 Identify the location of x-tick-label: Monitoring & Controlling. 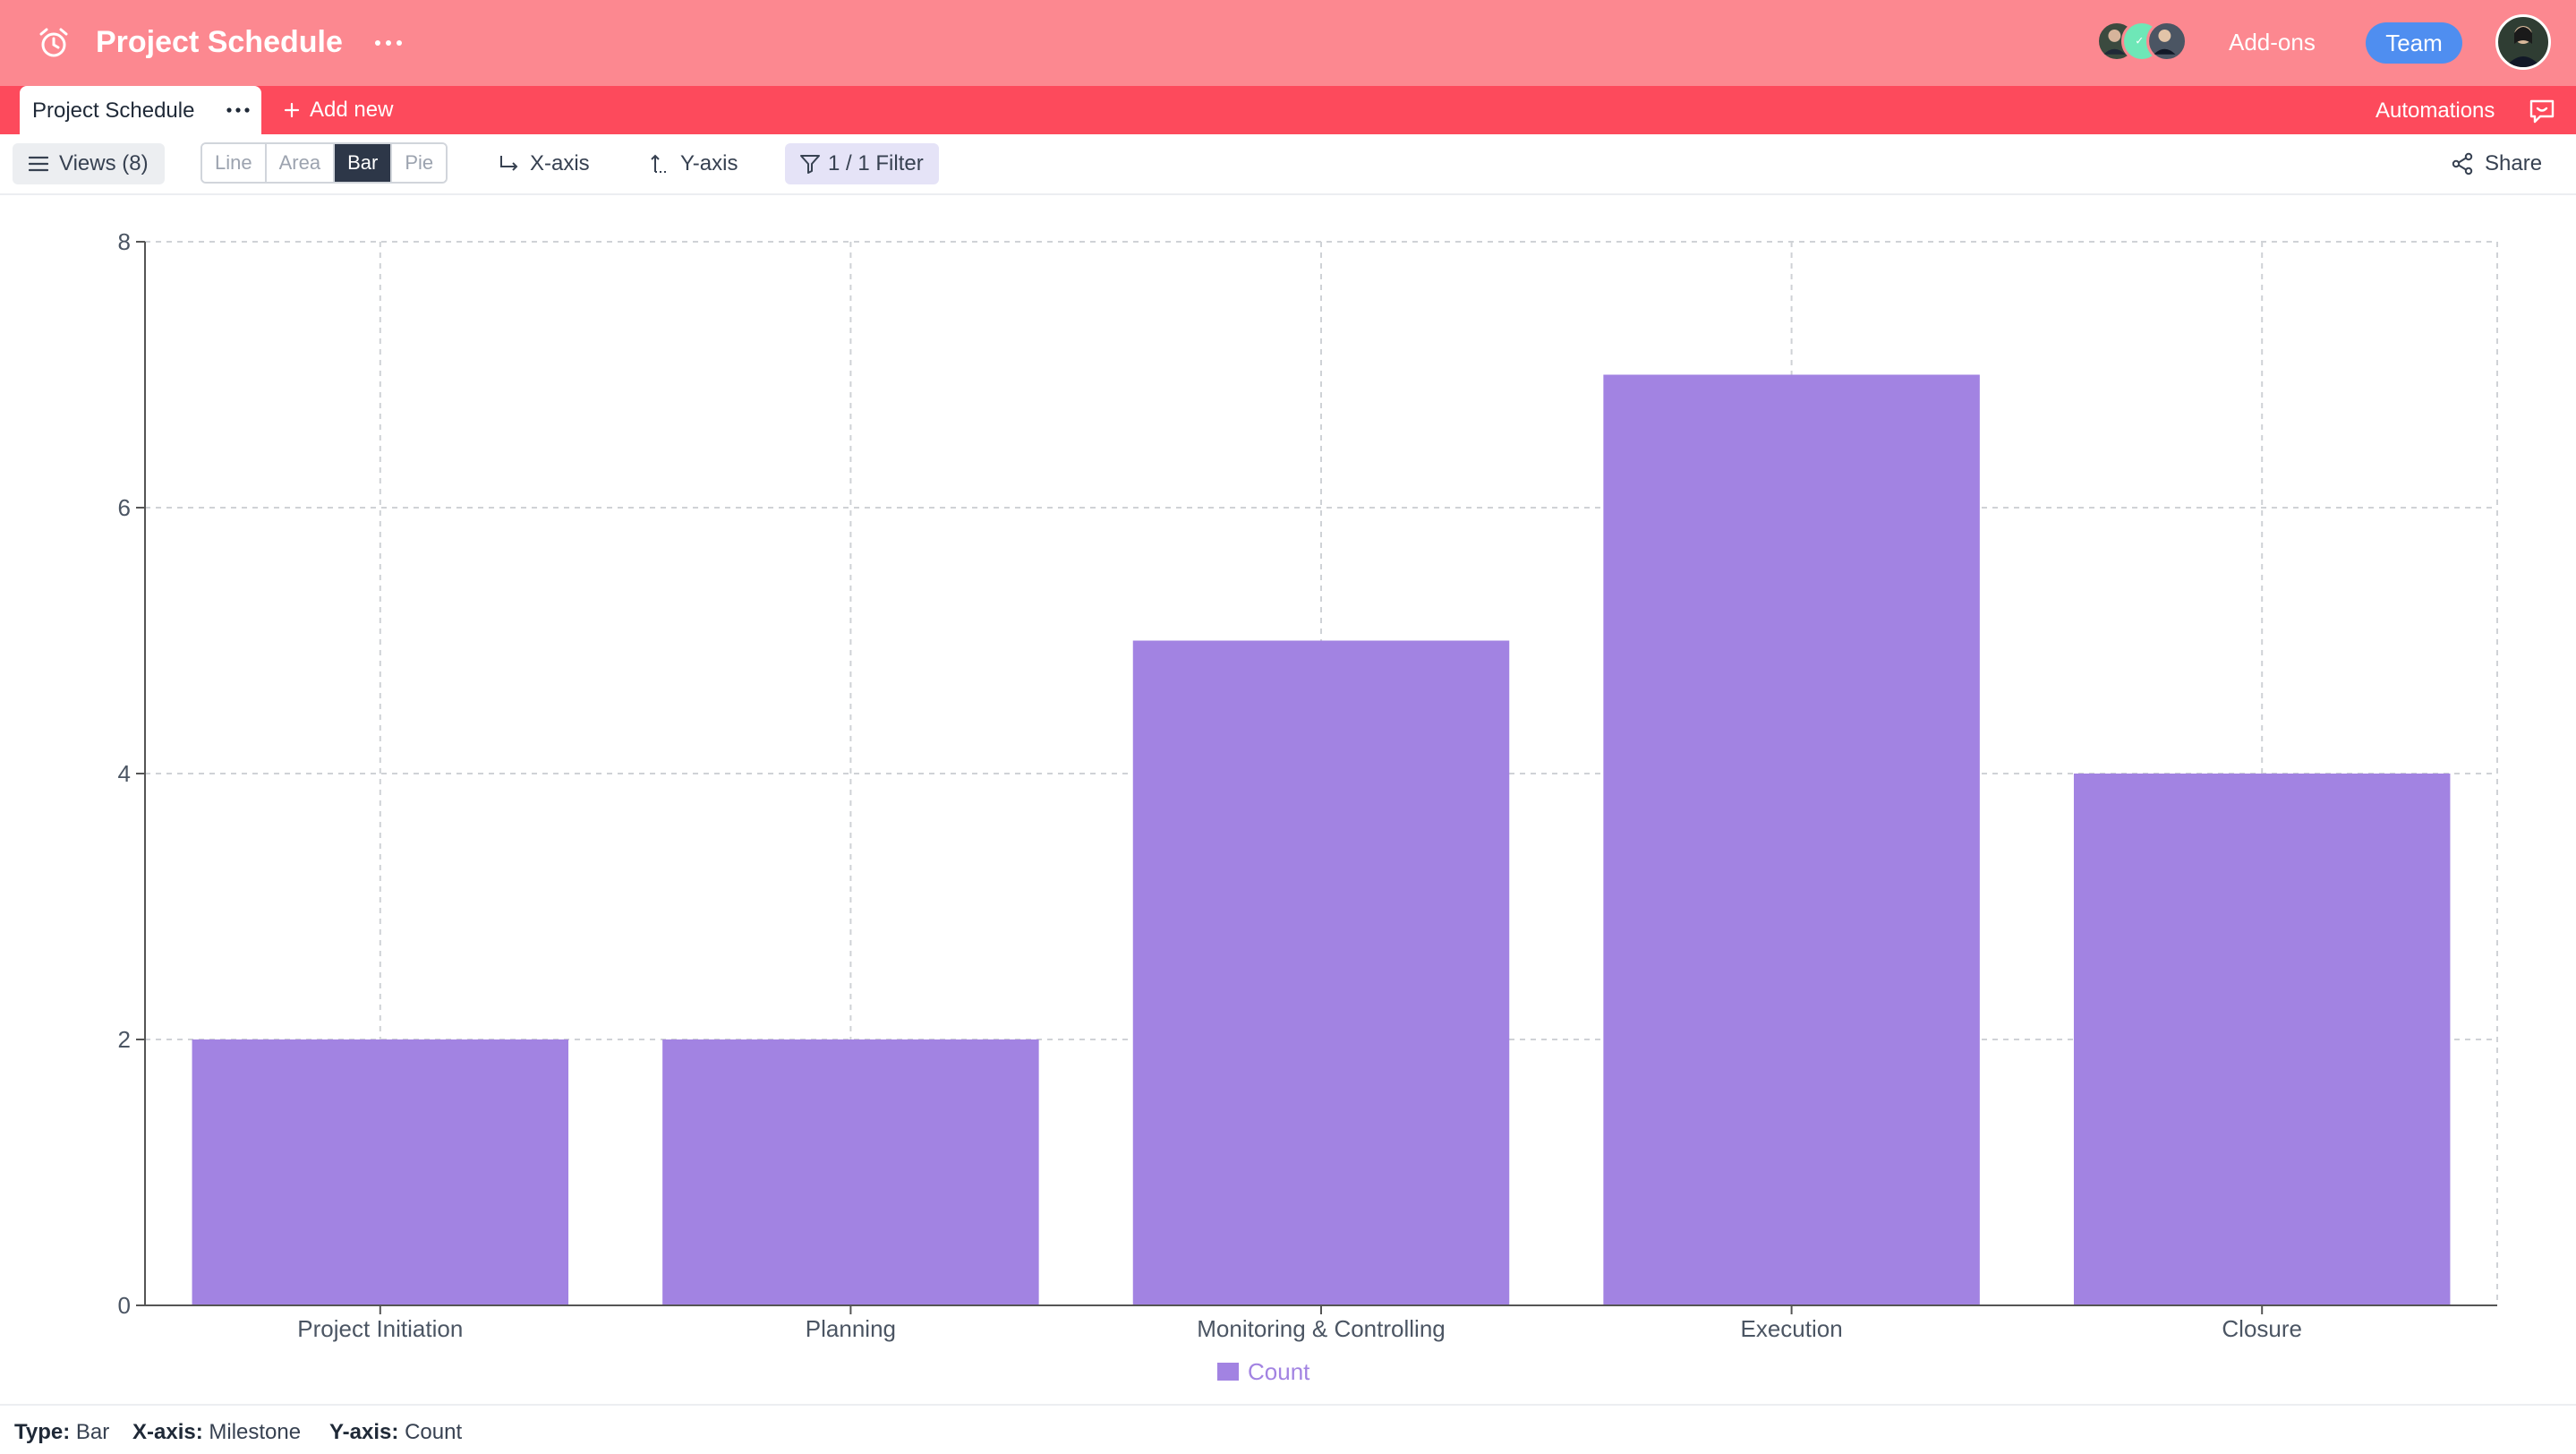
(1321, 1328).